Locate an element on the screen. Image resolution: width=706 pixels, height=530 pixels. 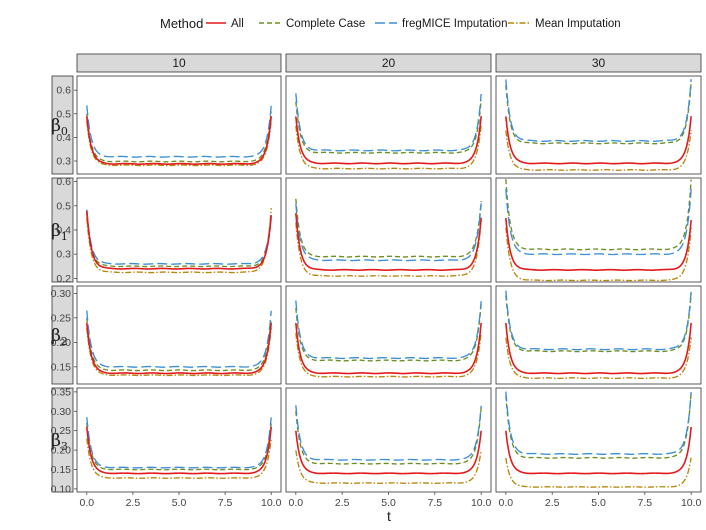
column-strip-label: 10 is located at coordinates (179, 63).